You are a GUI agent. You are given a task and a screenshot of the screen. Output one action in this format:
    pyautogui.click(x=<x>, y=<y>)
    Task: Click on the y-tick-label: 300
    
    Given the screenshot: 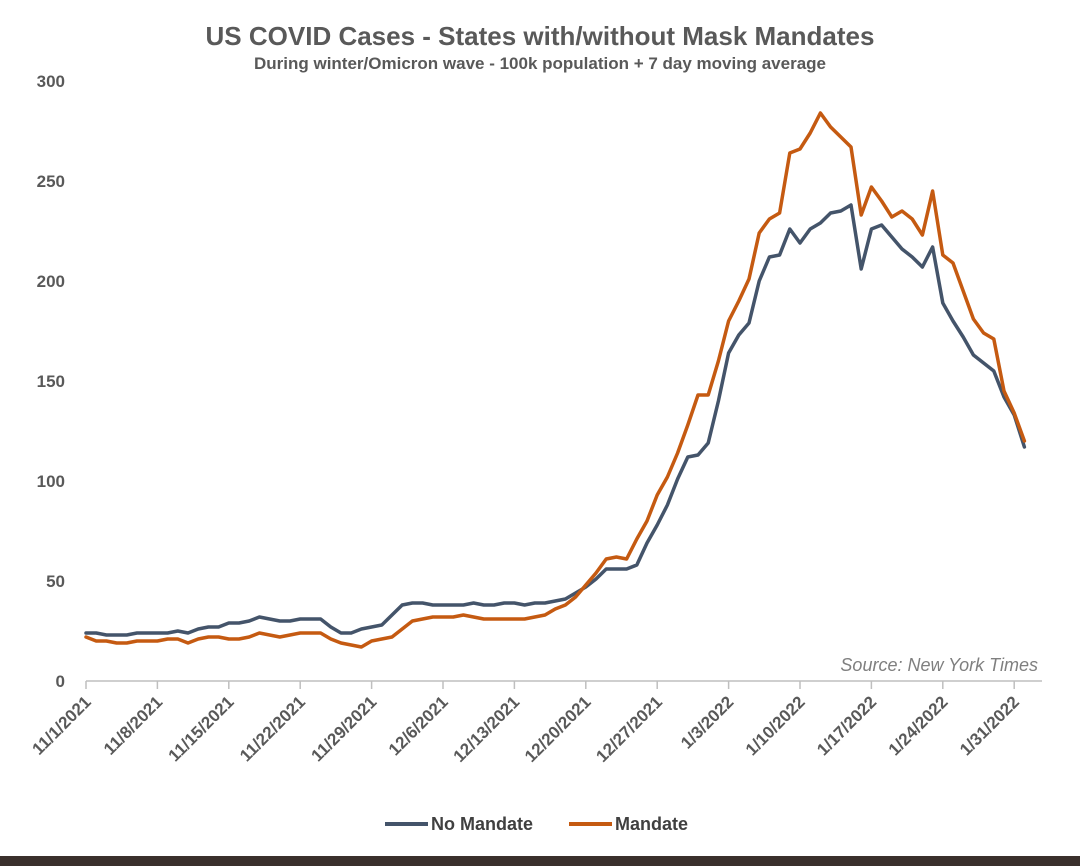 What is the action you would take?
    pyautogui.click(x=51, y=81)
    